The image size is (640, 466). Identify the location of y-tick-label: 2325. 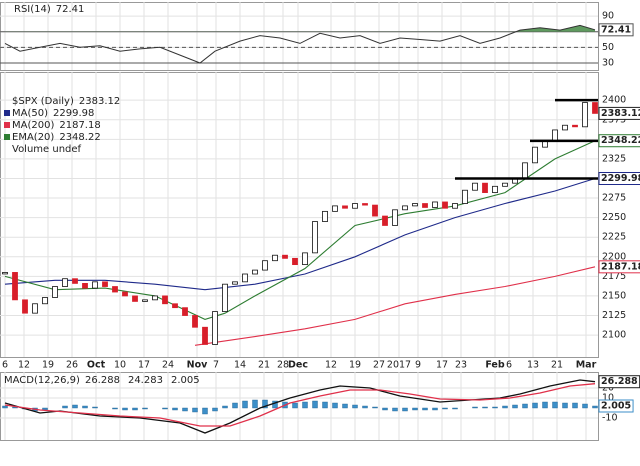
(614, 158).